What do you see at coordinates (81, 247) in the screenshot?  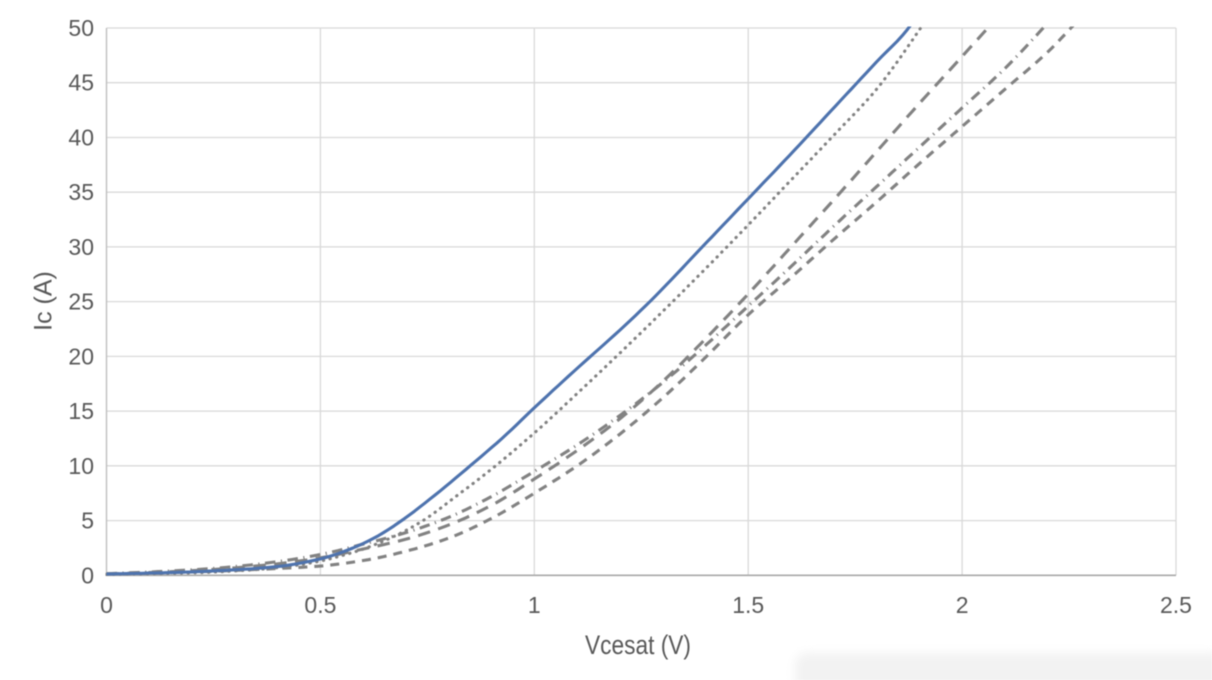 I see `svg-text: 30` at bounding box center [81, 247].